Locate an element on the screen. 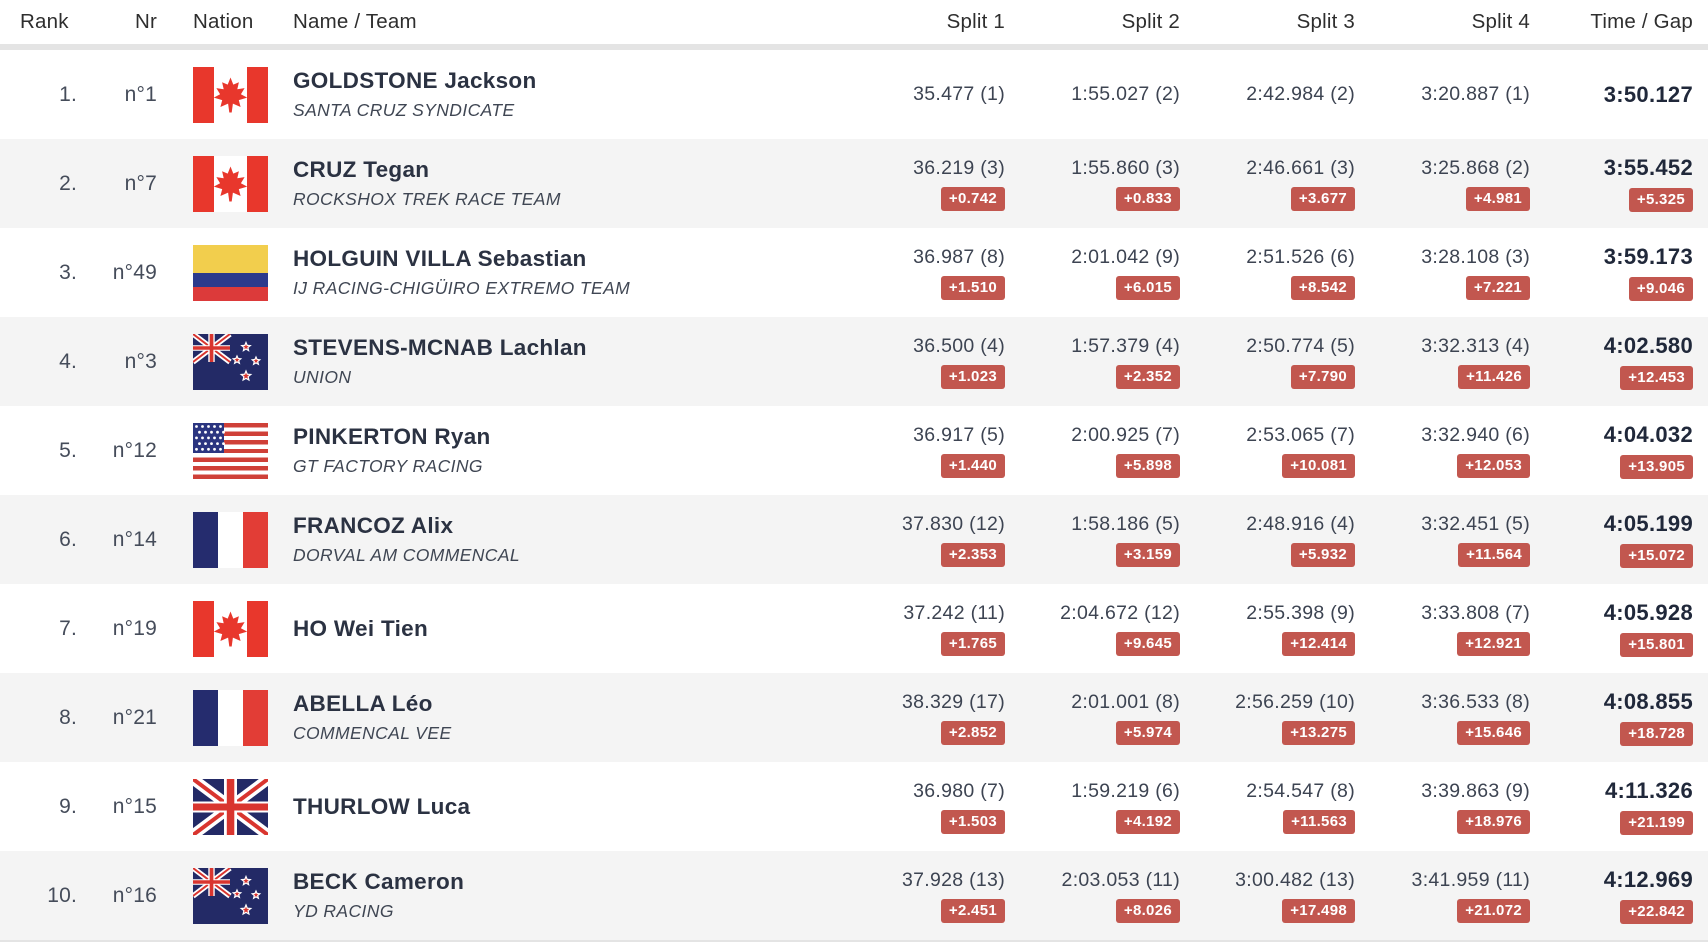 The image size is (1708, 950). split-gap-badge: +6.015 is located at coordinates (1147, 287).